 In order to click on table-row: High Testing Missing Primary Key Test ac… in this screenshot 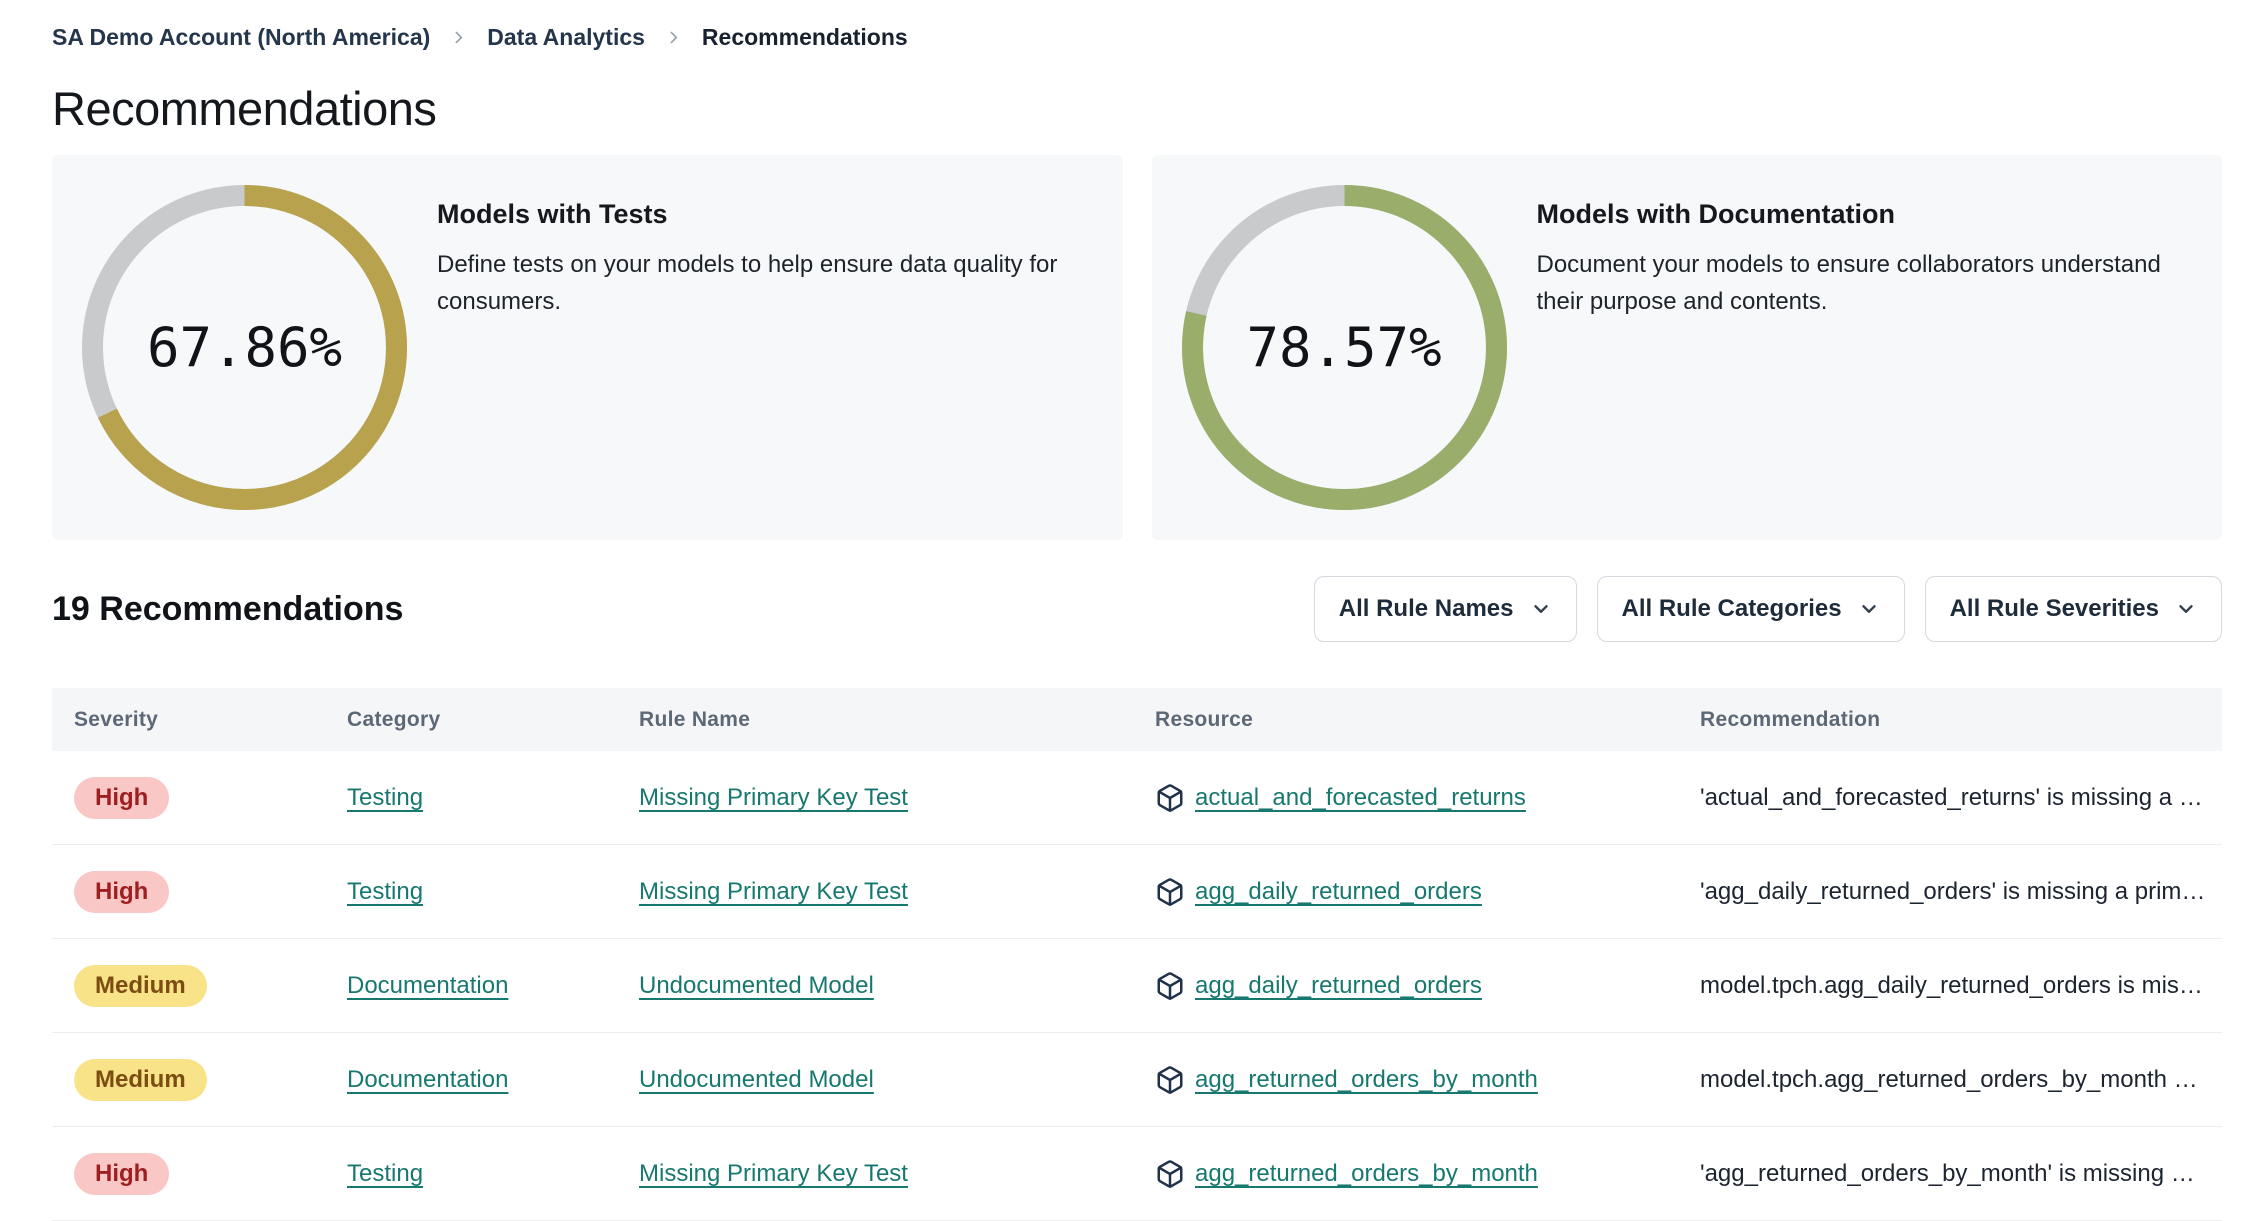, I will do `click(1137, 798)`.